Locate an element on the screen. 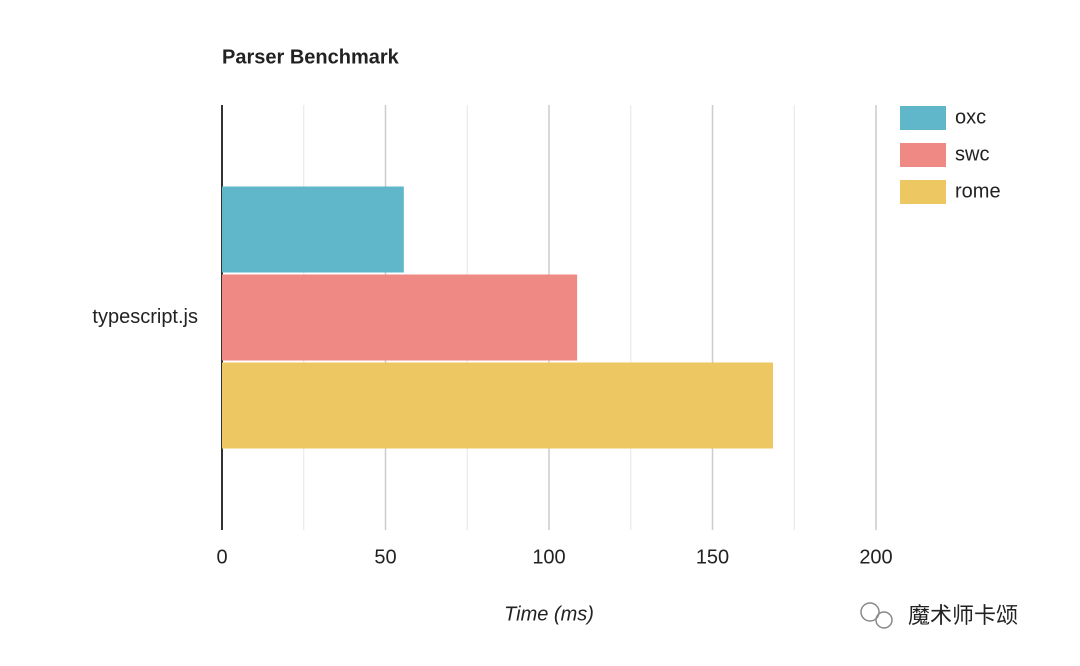 The height and width of the screenshot is (666, 1080). x-tick-label: 0 is located at coordinates (221, 557).